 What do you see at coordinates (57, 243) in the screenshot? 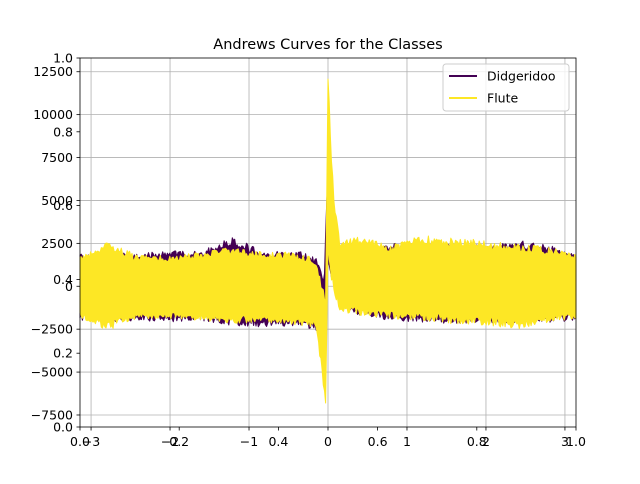
I see `y-tick-label: 2500` at bounding box center [57, 243].